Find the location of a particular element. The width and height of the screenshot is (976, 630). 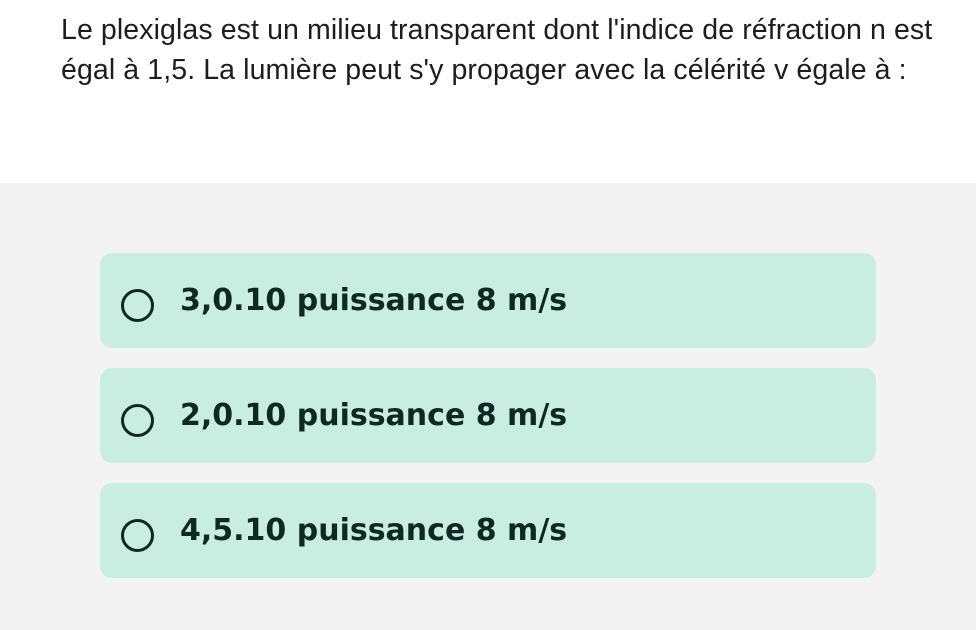

answer-option-2: 2,0.10 puissance 8 m/s is located at coordinates (488, 415).